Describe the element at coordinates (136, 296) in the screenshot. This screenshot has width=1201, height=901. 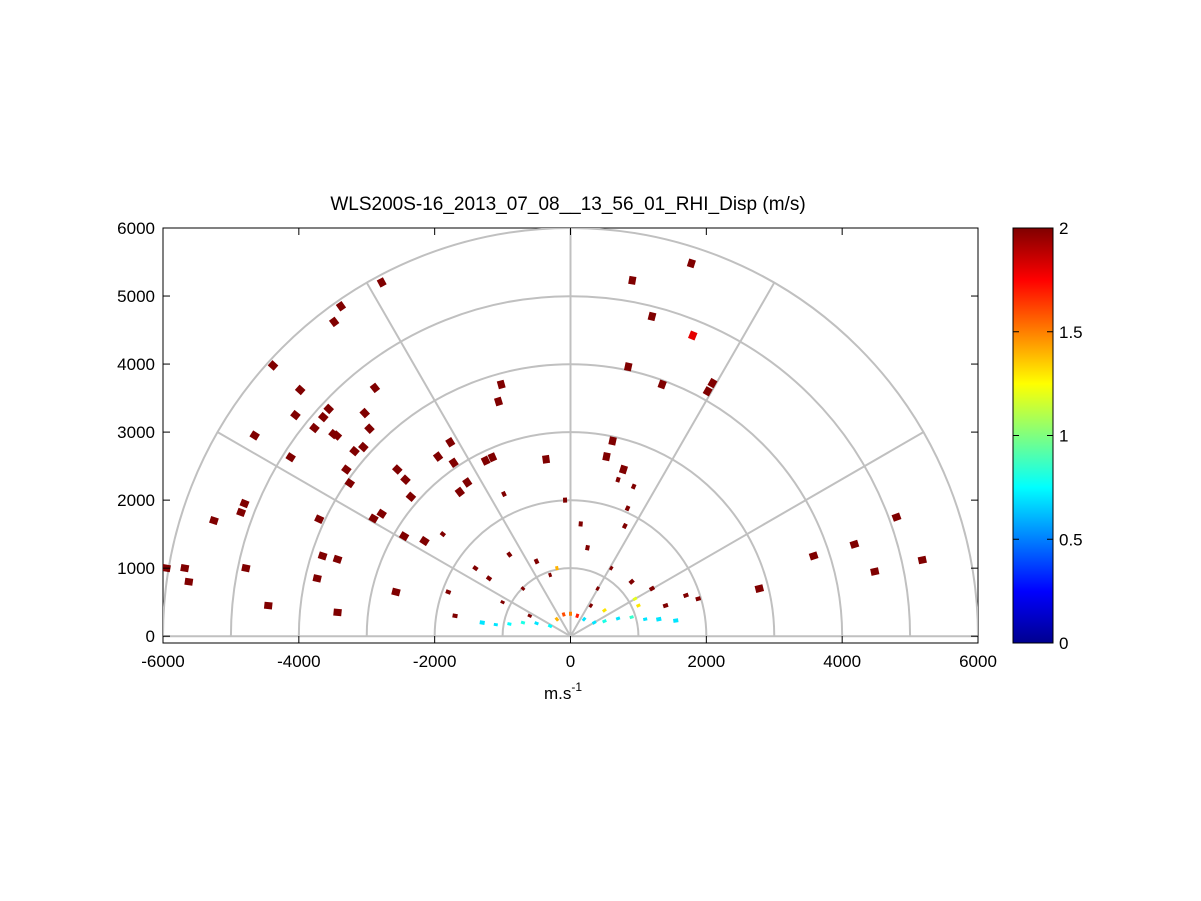
I see `y-tick-label: 5000` at that location.